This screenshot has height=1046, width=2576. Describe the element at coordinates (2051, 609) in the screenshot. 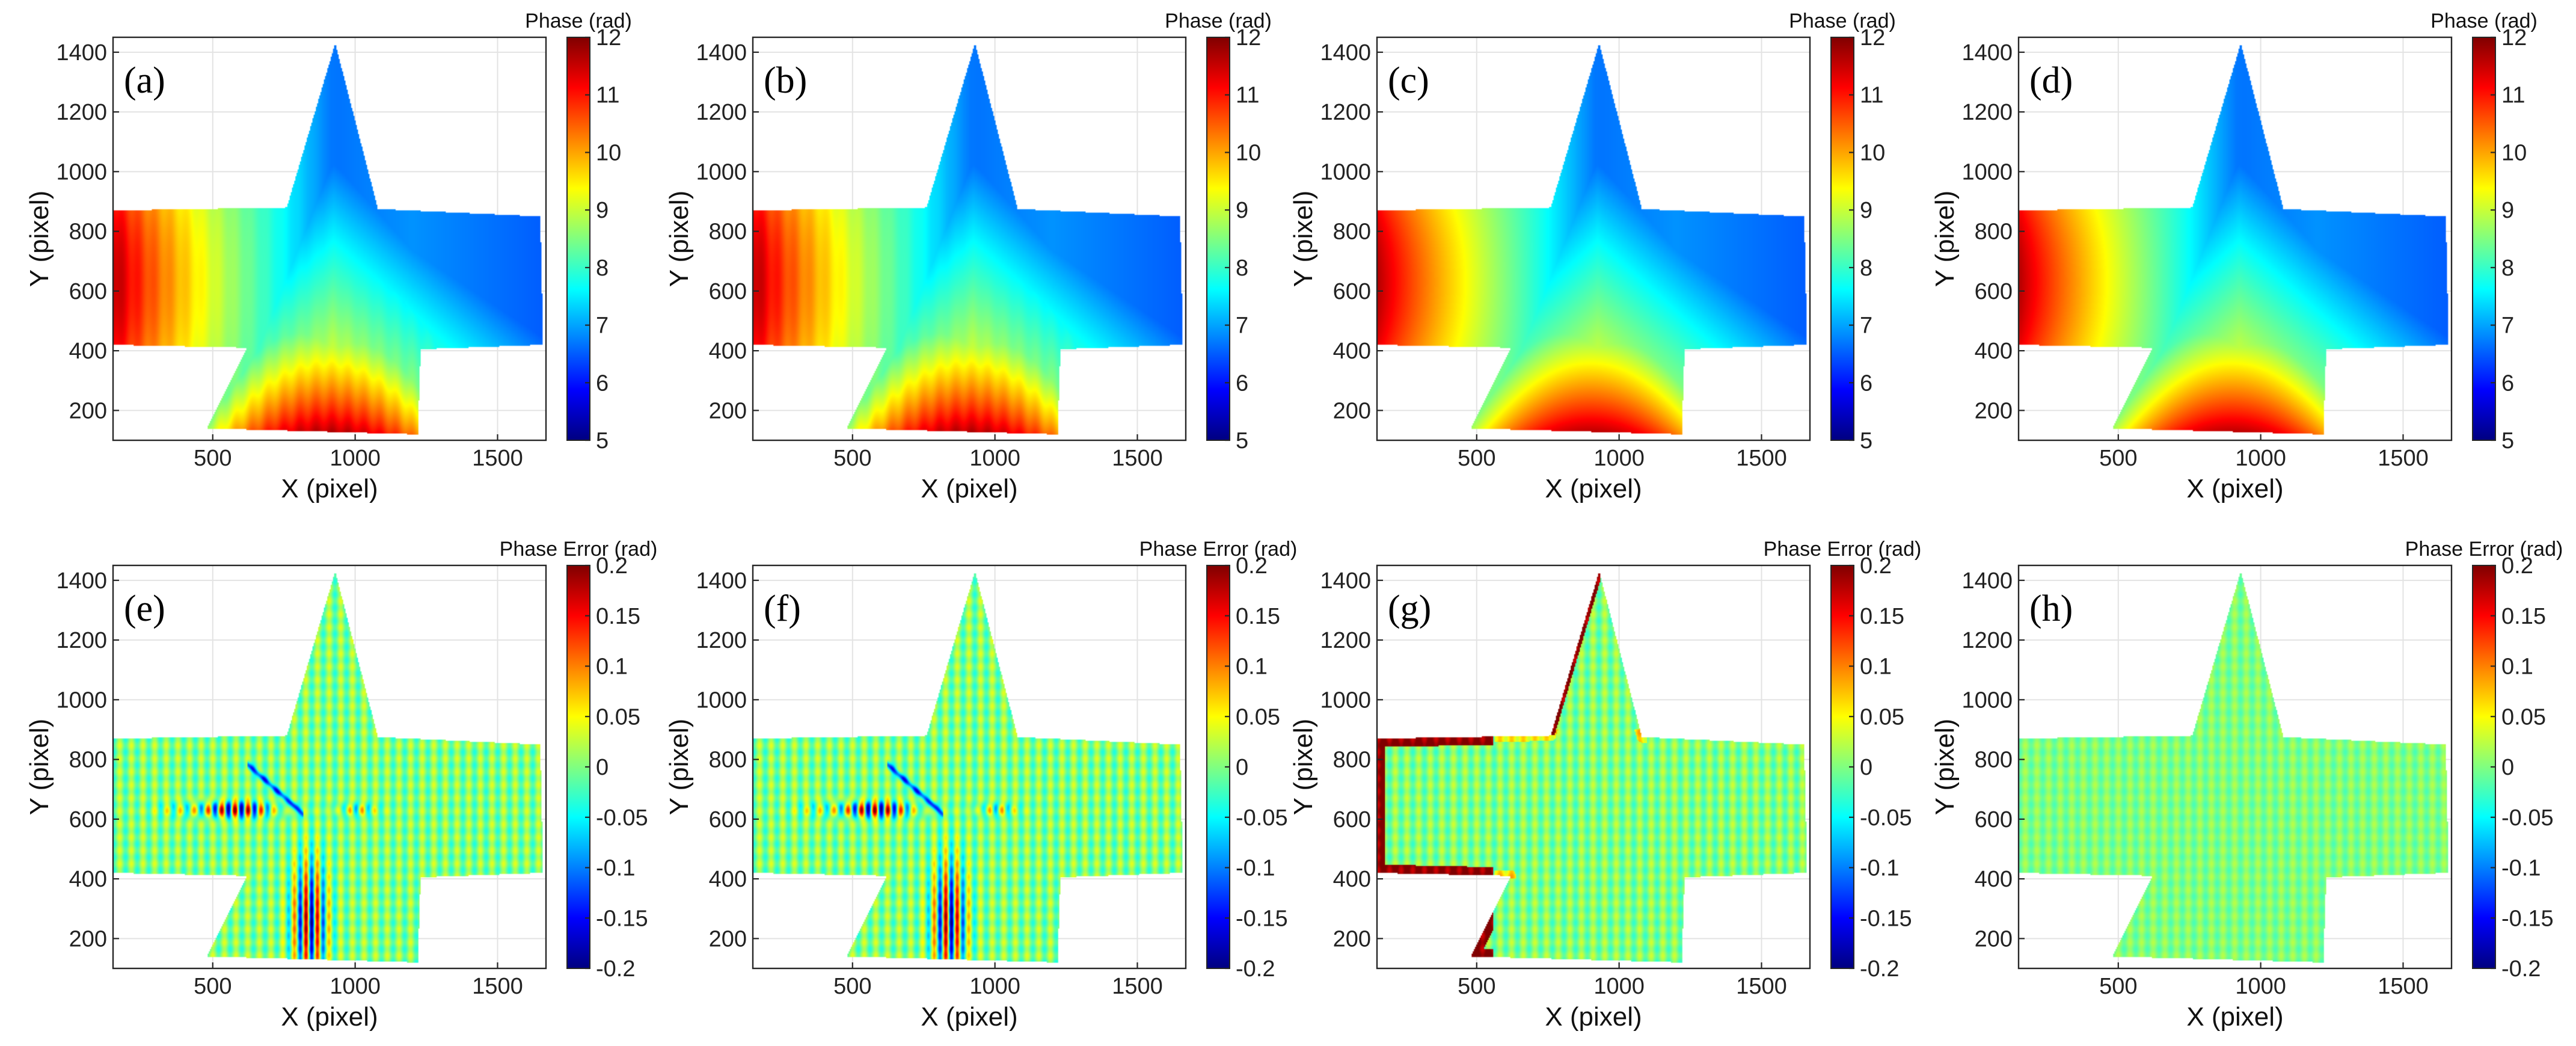

I see `panel-label: (h)` at that location.